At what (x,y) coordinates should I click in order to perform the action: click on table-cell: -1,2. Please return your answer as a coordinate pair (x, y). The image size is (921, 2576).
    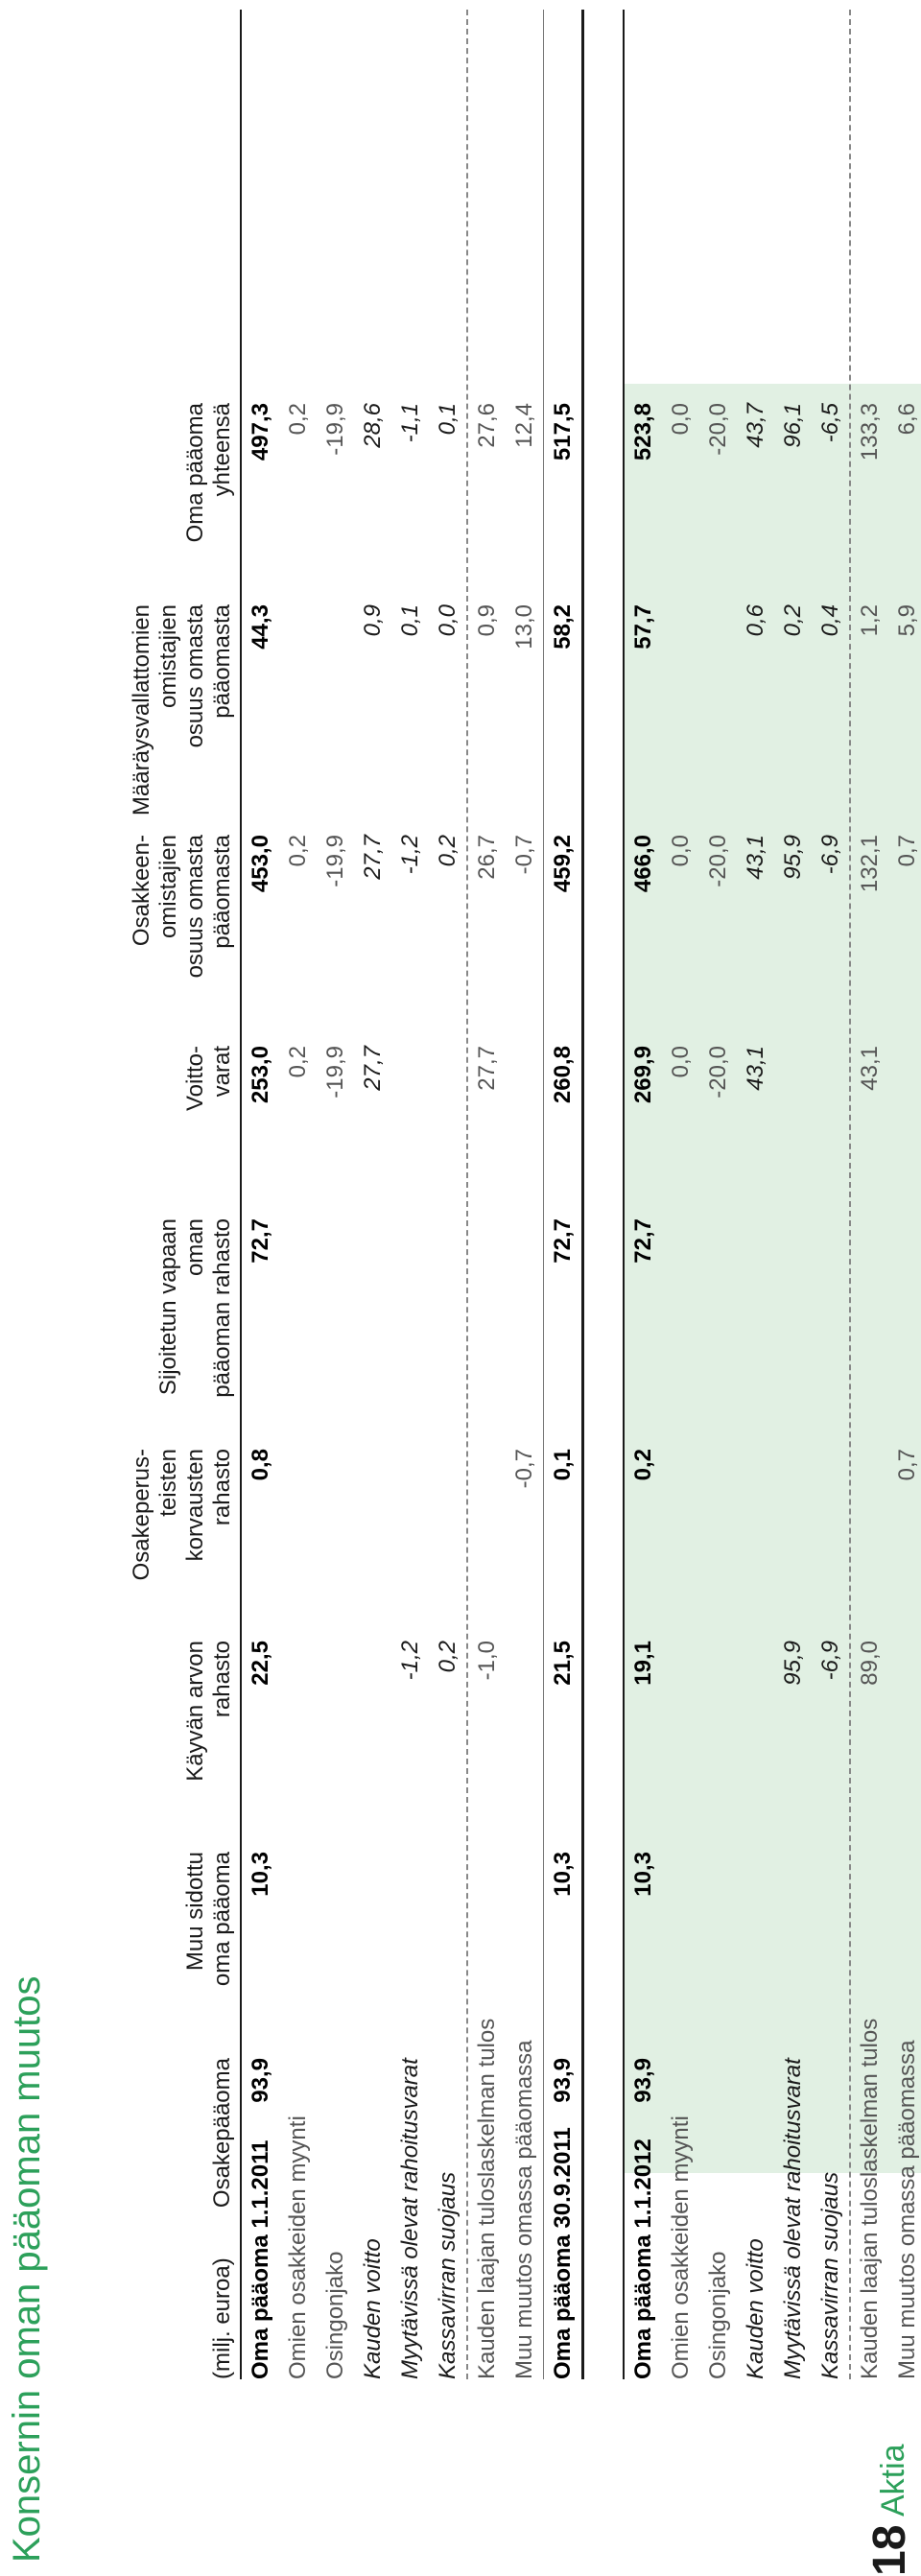
    Looking at the image, I should click on (410, 855).